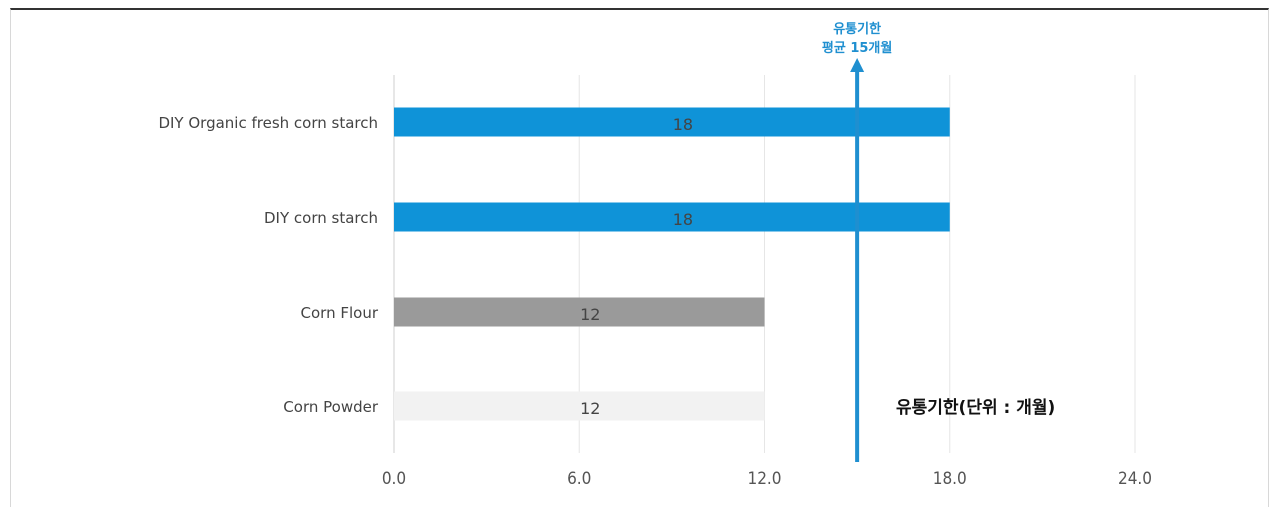 This screenshot has height=509, width=1271. Describe the element at coordinates (331, 407) in the screenshot. I see `category-label: Corn Powder` at that location.